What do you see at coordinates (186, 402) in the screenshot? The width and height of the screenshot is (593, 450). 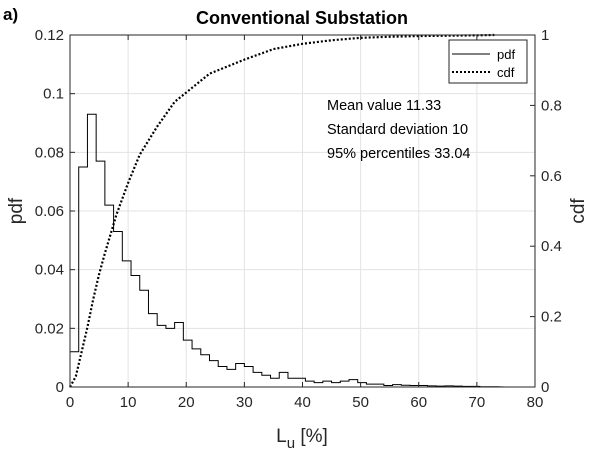 I see `x-tick-label: 20` at bounding box center [186, 402].